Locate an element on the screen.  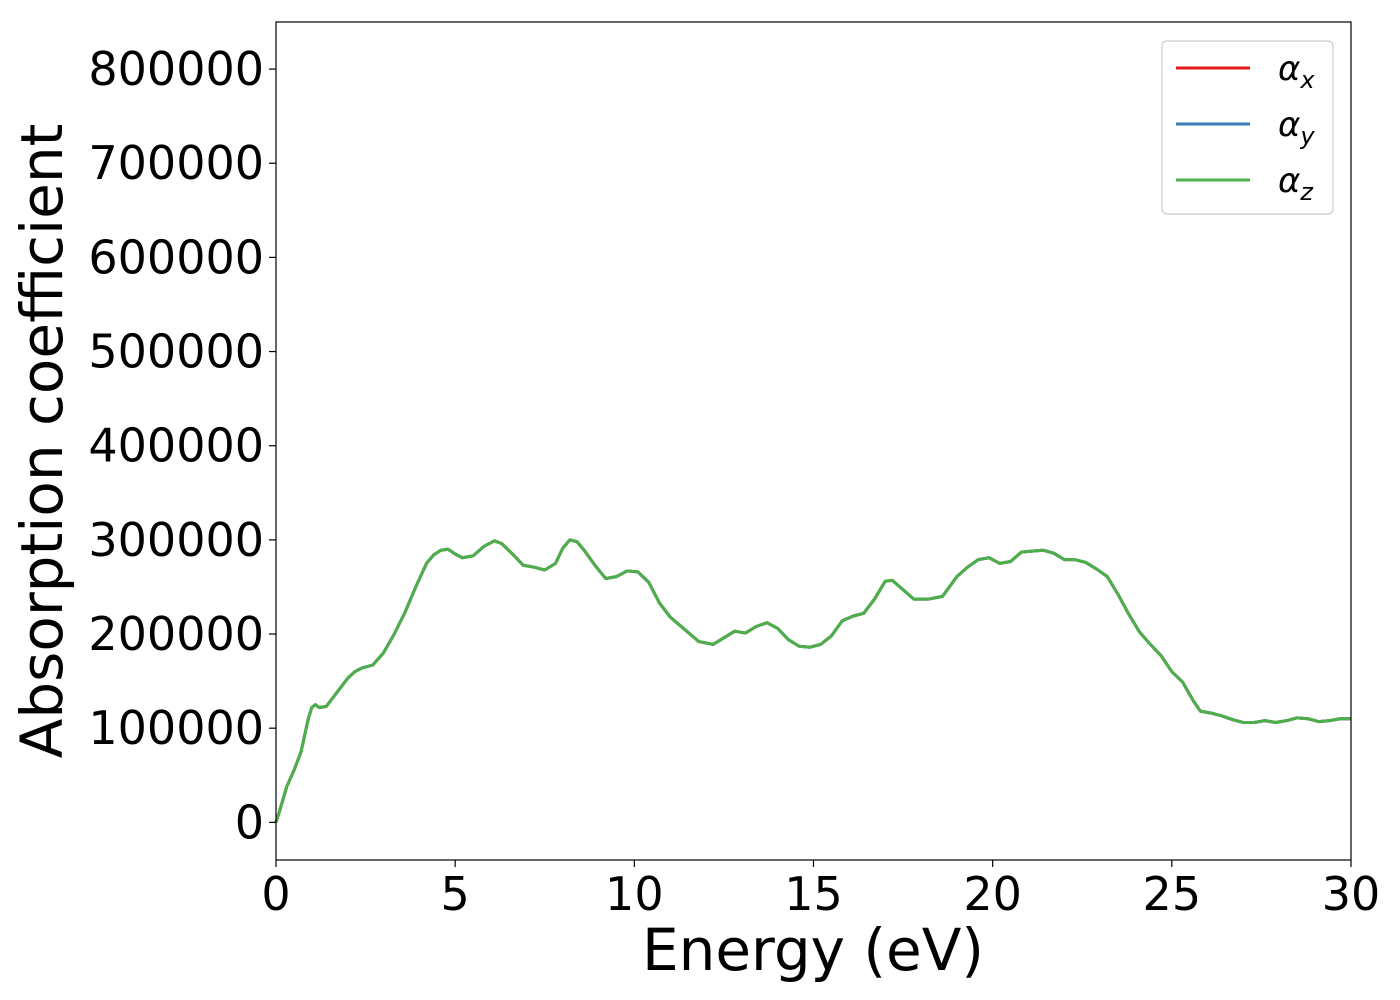
x-tick-label: 5 is located at coordinates (455, 894).